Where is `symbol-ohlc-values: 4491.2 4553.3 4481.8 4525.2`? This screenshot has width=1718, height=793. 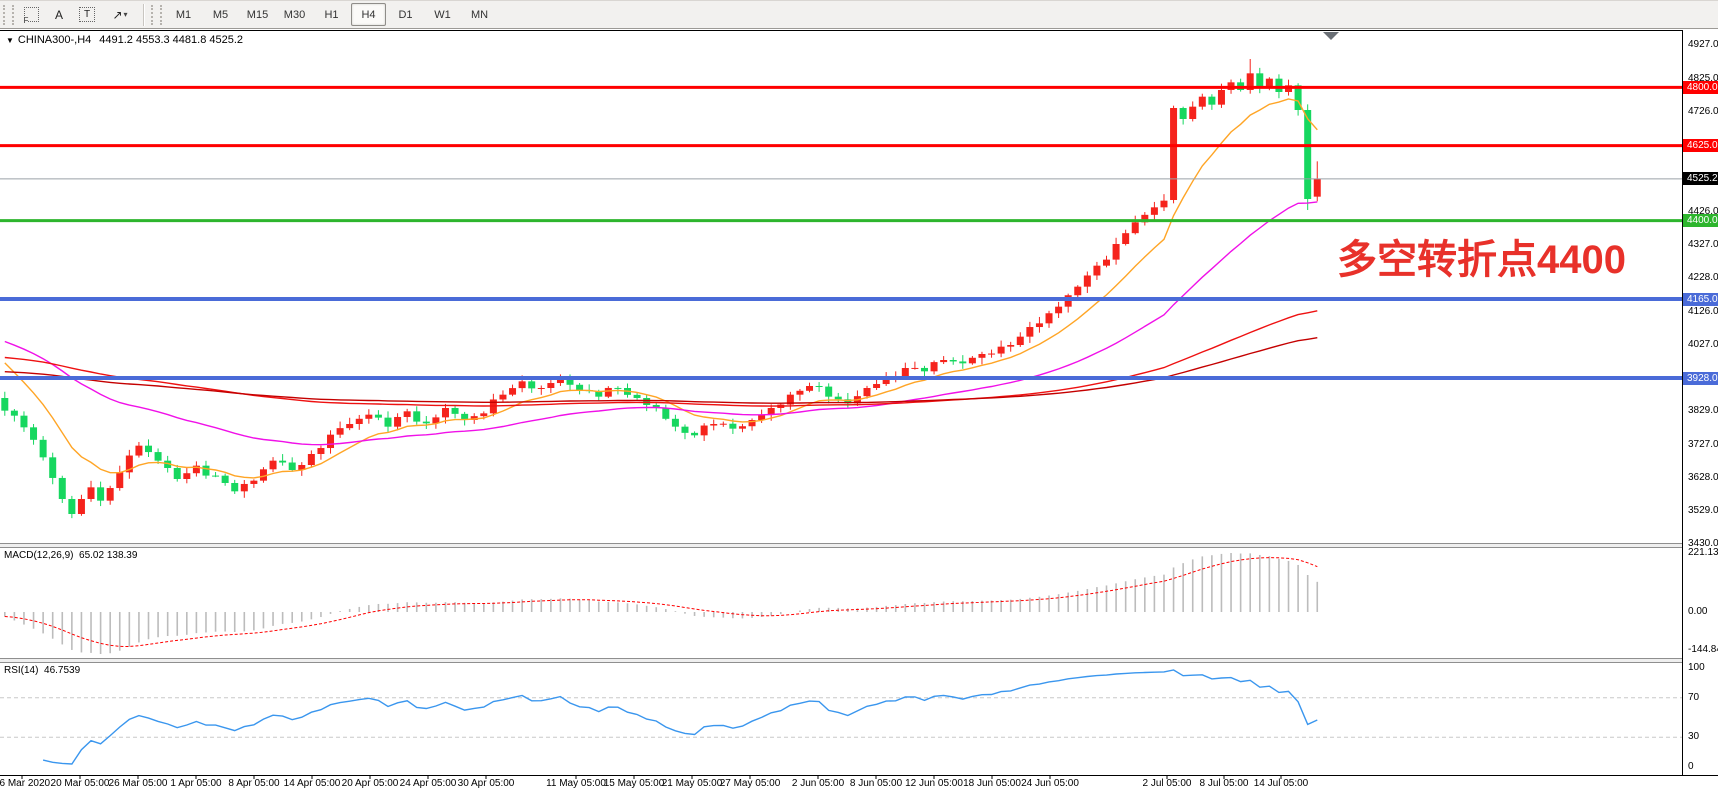 symbol-ohlc-values: 4491.2 4553.3 4481.8 4525.2 is located at coordinates (171, 40).